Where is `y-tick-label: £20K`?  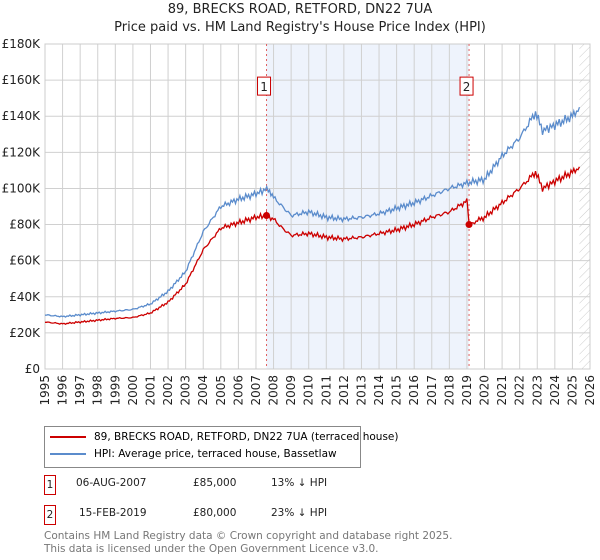 y-tick-label: £20K is located at coordinates (25, 333).